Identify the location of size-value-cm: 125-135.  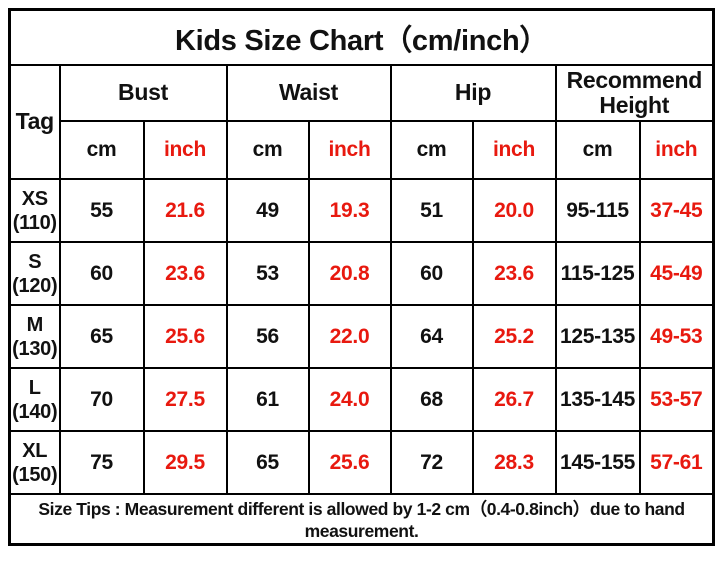
(597, 336).